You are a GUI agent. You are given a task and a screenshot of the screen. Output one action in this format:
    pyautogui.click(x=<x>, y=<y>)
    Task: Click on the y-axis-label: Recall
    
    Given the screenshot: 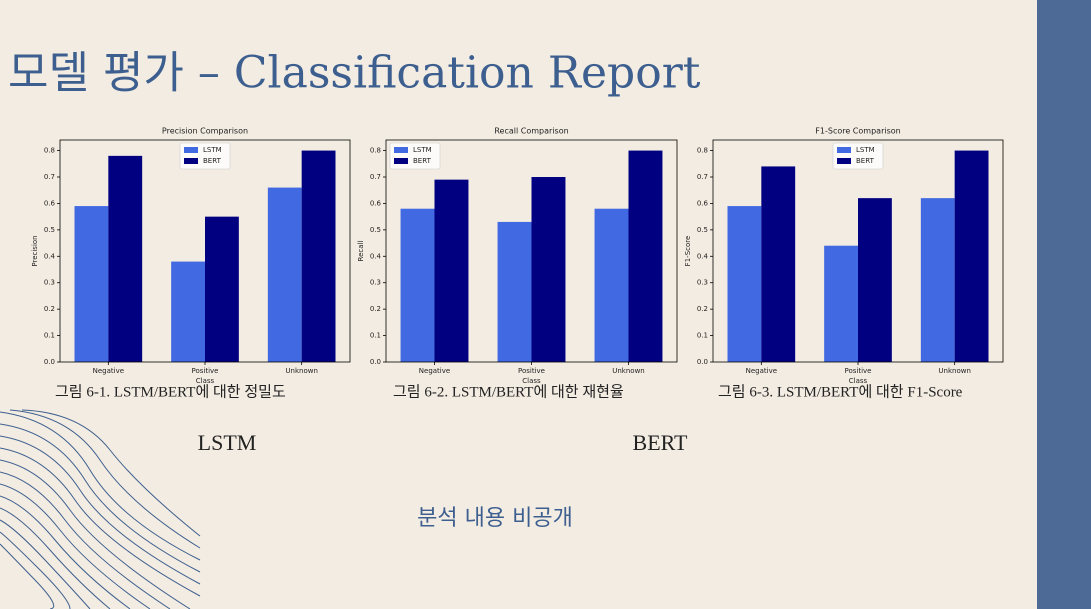 What is the action you would take?
    pyautogui.click(x=361, y=251)
    